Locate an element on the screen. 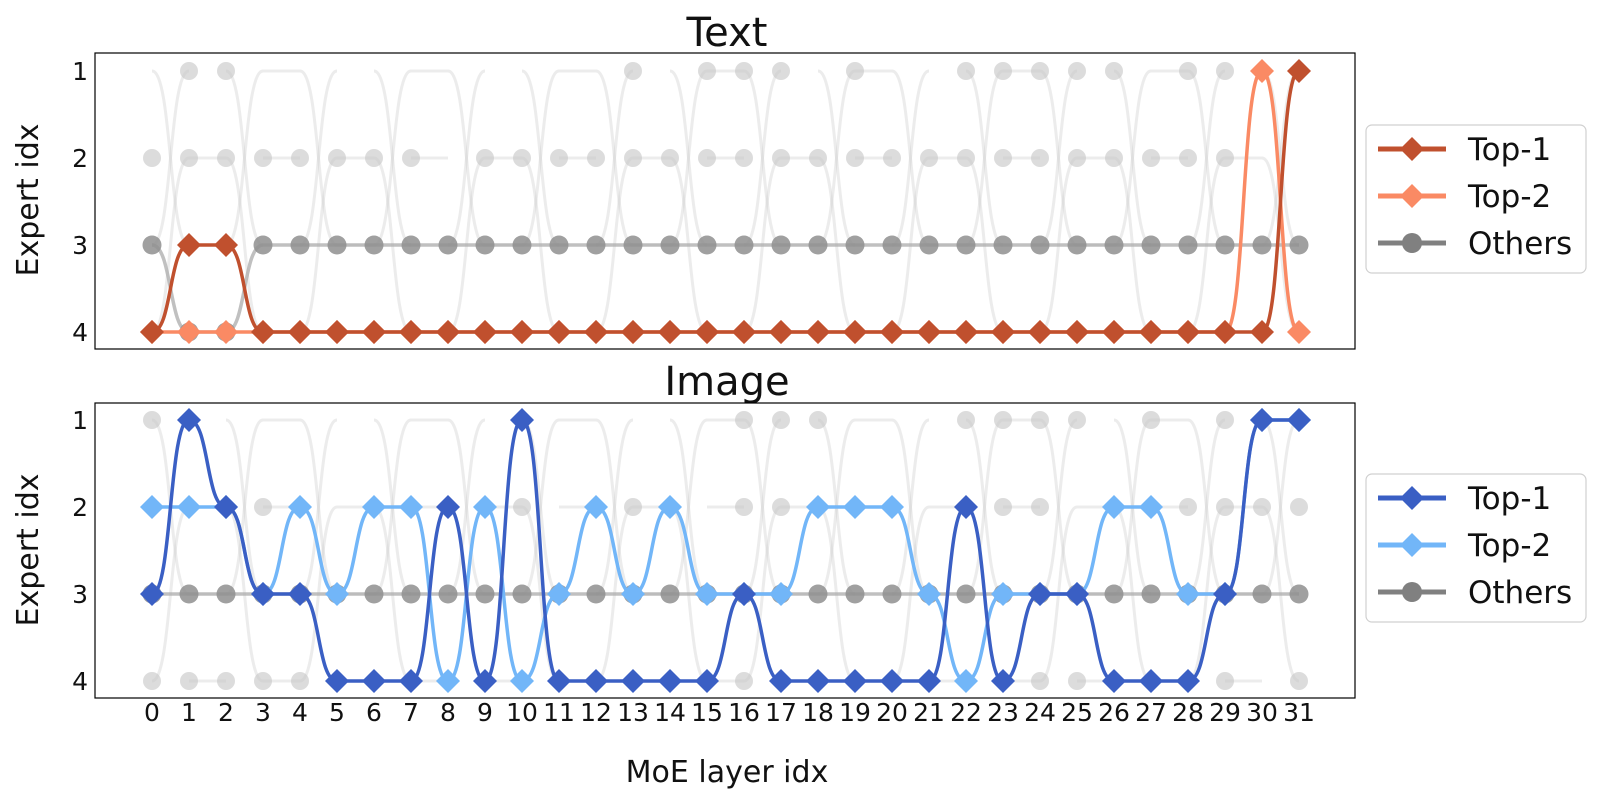  x-tick-label: 17 is located at coordinates (781, 712).